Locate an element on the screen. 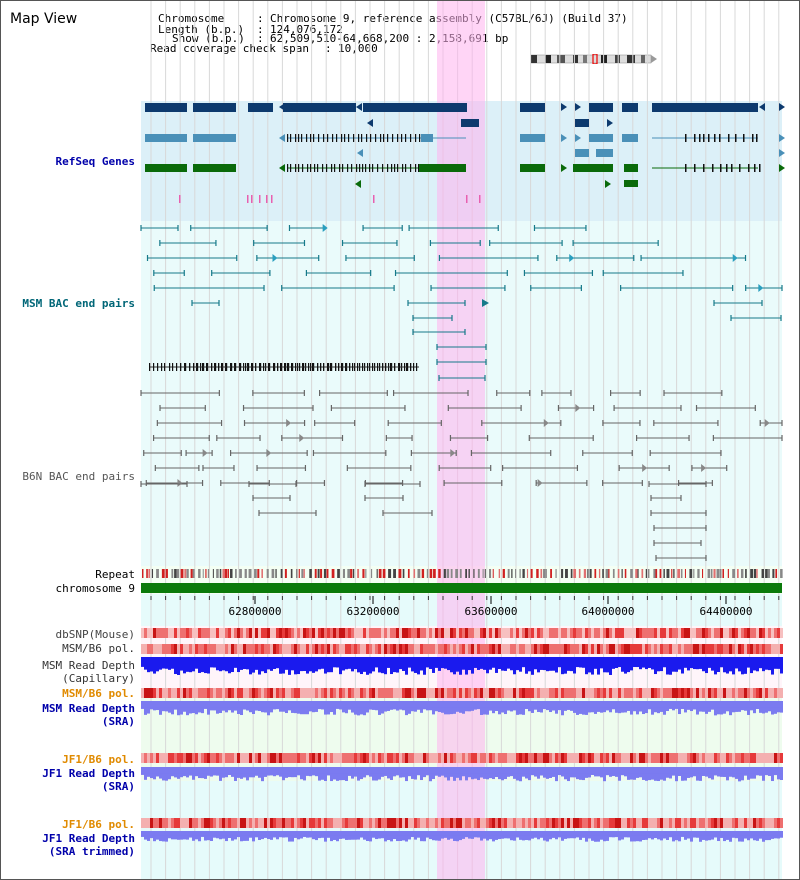 This screenshot has height=880, width=800. gene-block-navy is located at coordinates (415, 107).